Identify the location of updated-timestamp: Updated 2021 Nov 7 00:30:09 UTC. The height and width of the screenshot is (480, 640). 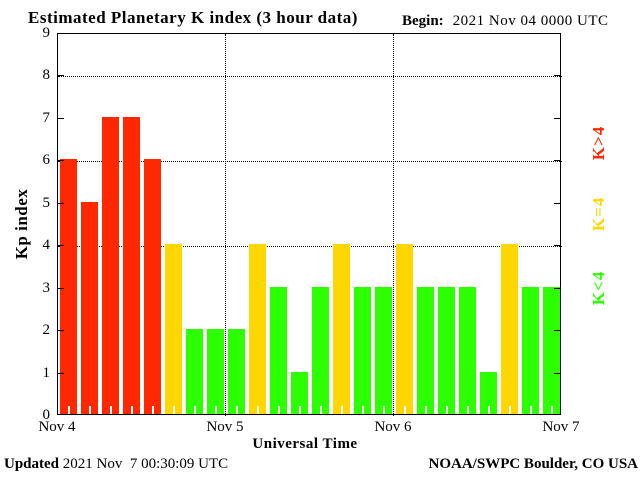
(116, 464).